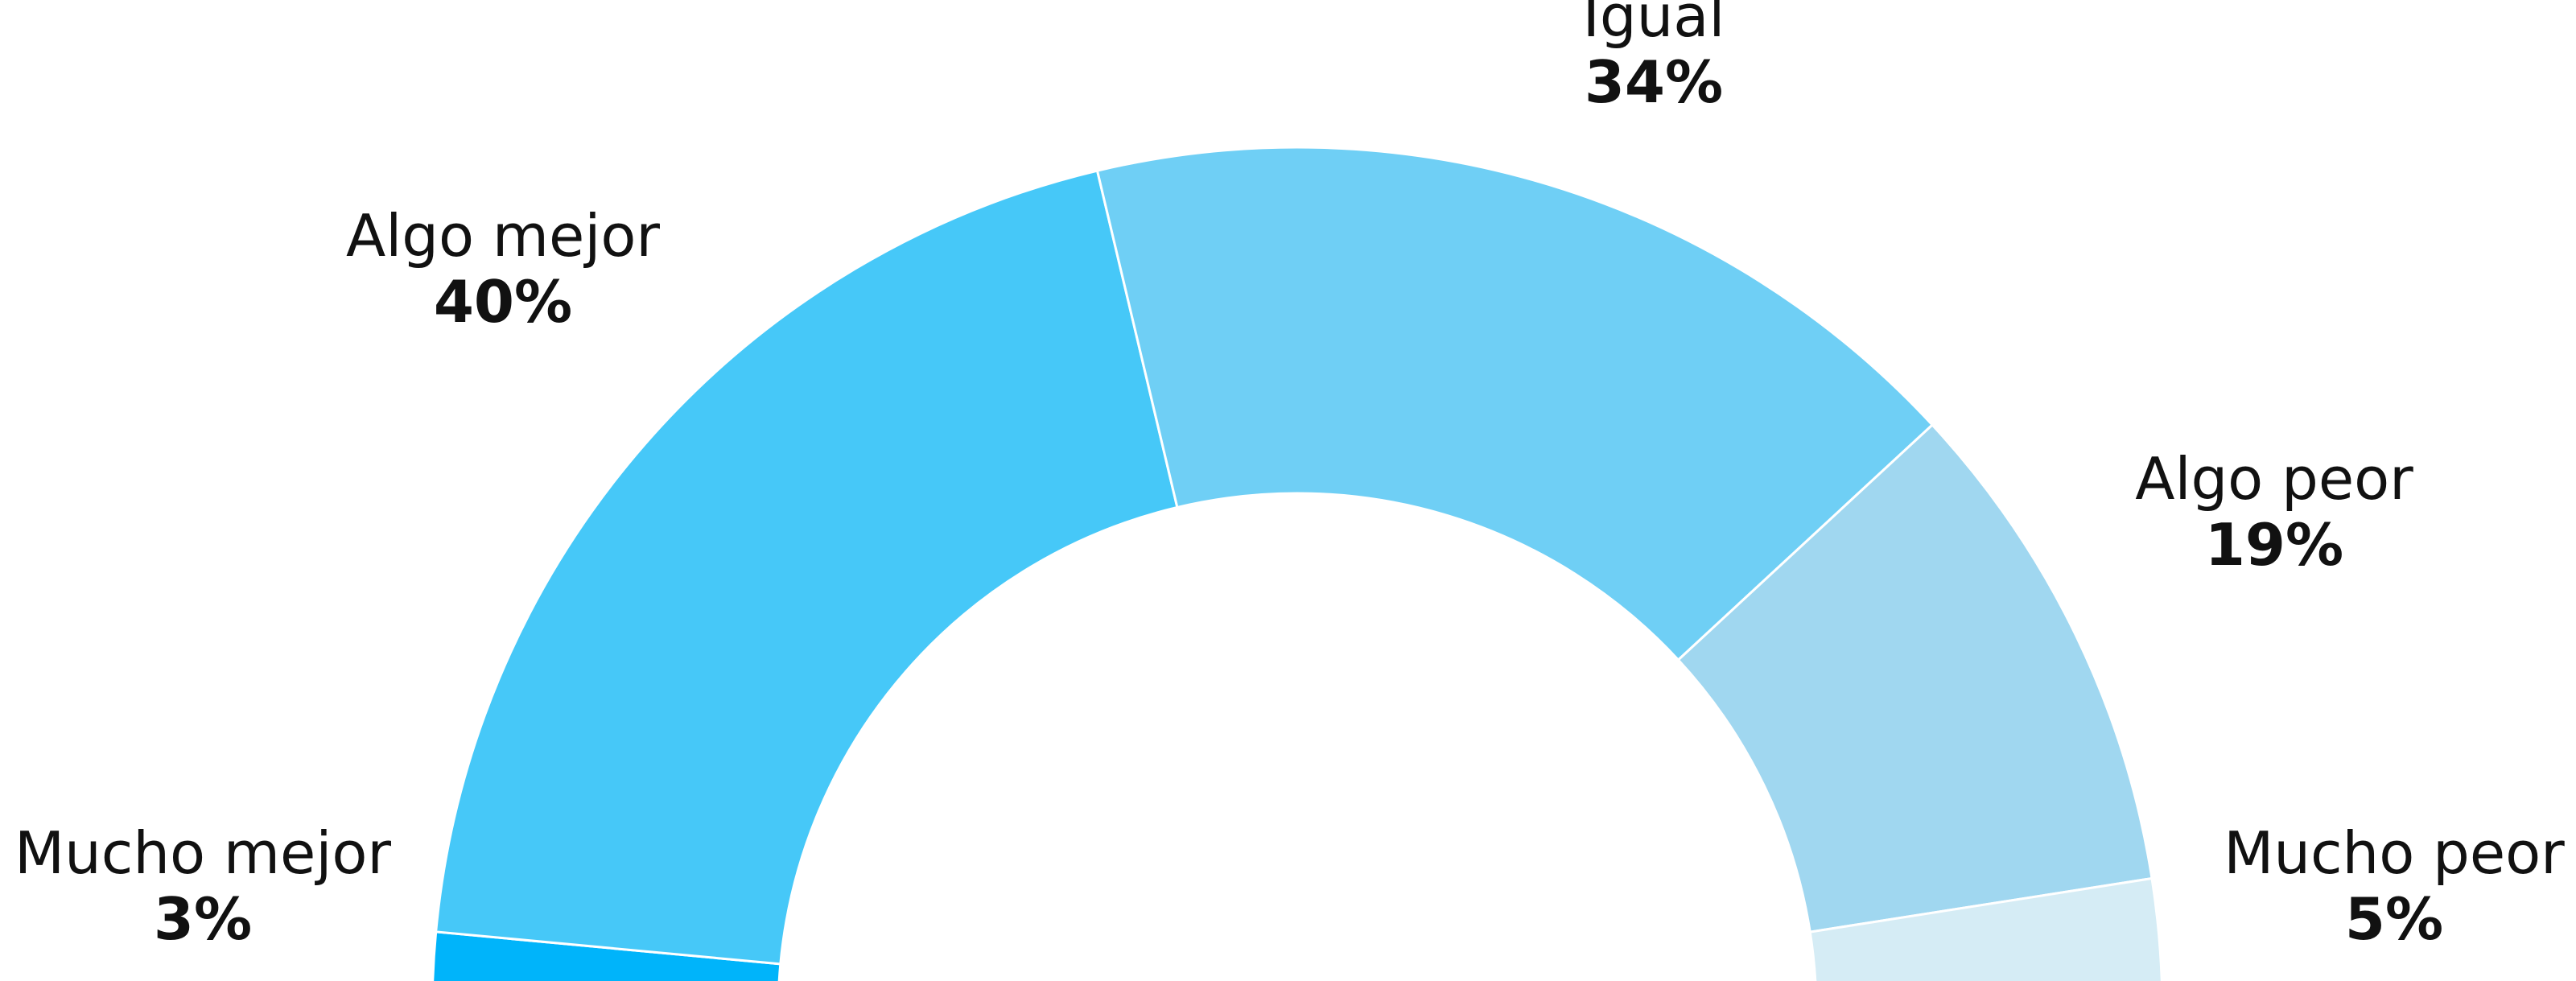 Image resolution: width=2576 pixels, height=981 pixels. Describe the element at coordinates (2274, 479) in the screenshot. I see `slice-label: Algo peor` at that location.